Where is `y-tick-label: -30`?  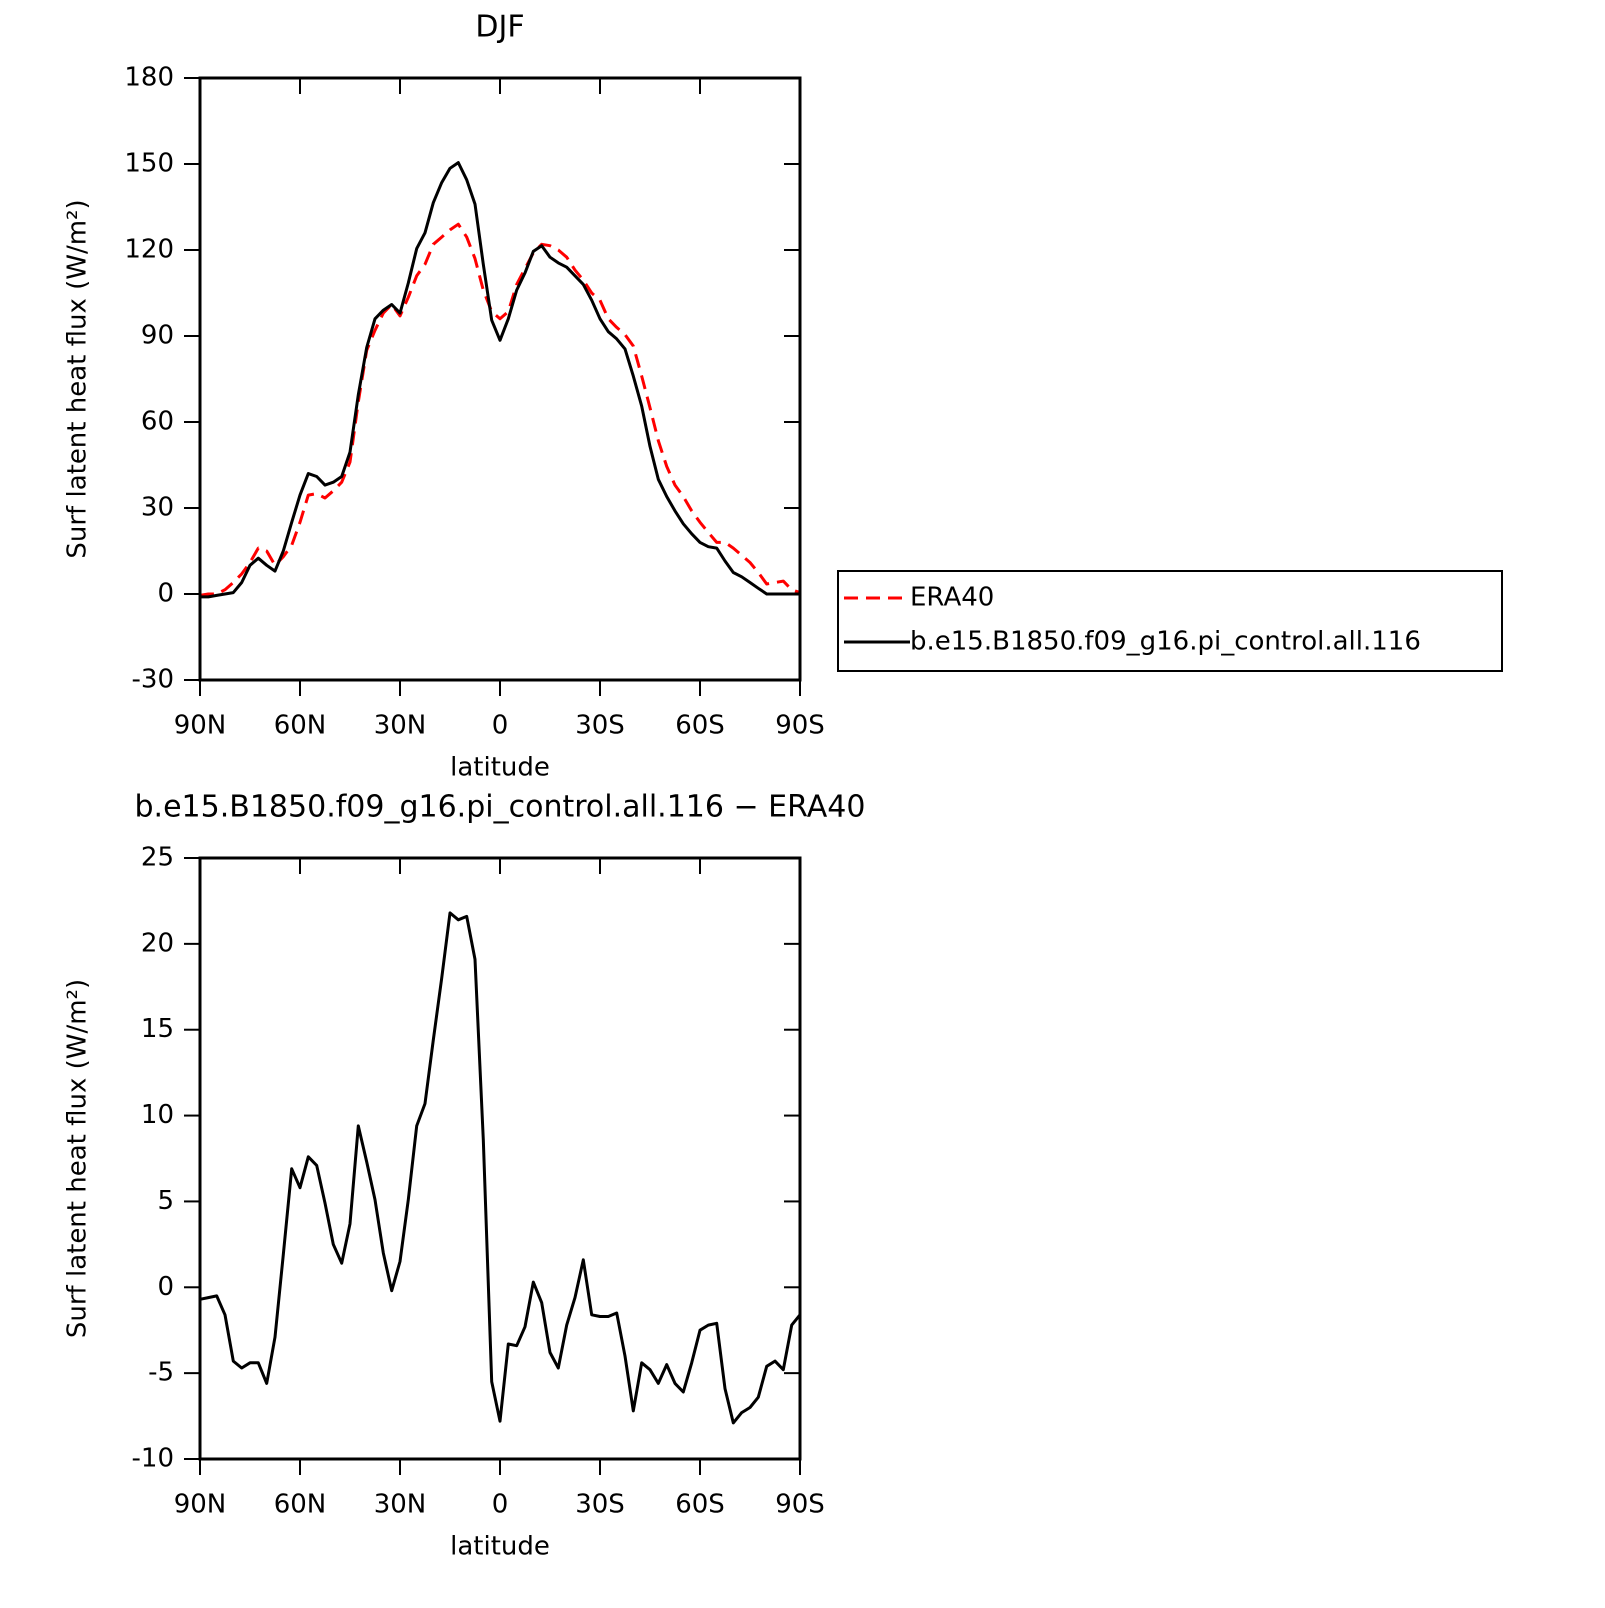 y-tick-label: -30 is located at coordinates (153, 680).